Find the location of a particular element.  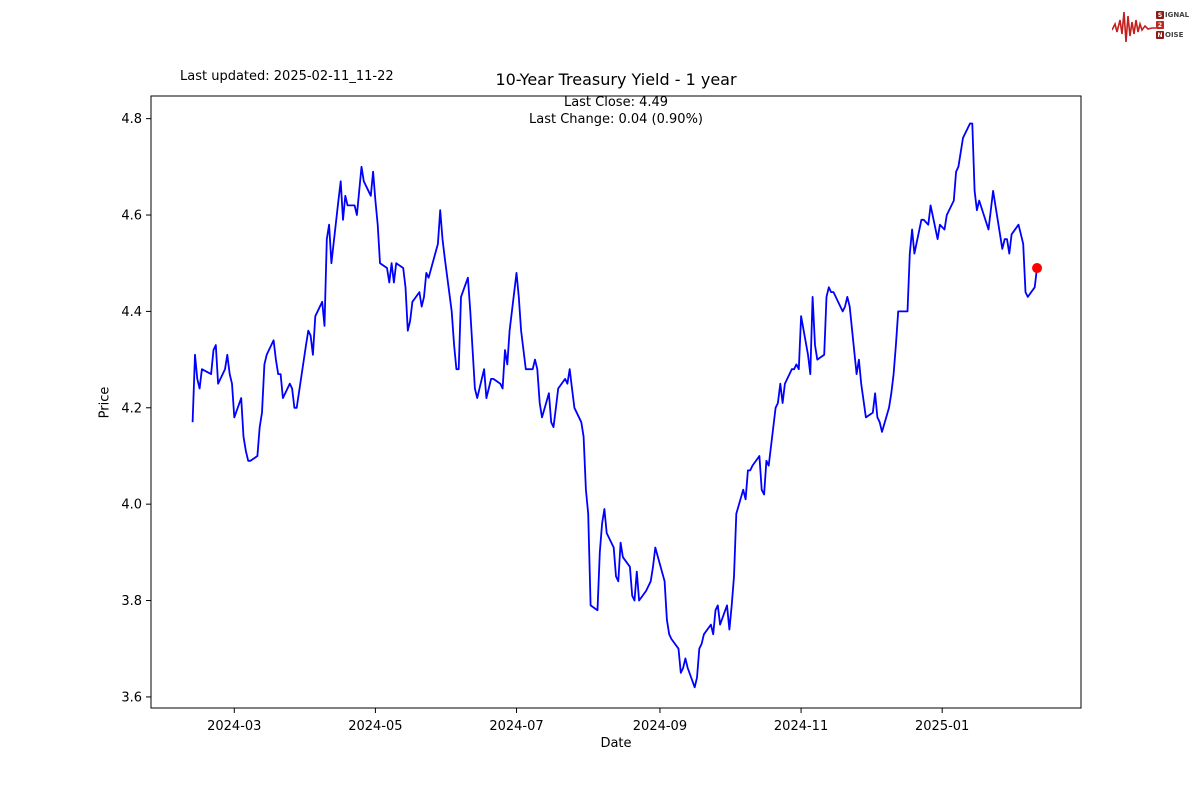

waveform-icon is located at coordinates (1134, 27).